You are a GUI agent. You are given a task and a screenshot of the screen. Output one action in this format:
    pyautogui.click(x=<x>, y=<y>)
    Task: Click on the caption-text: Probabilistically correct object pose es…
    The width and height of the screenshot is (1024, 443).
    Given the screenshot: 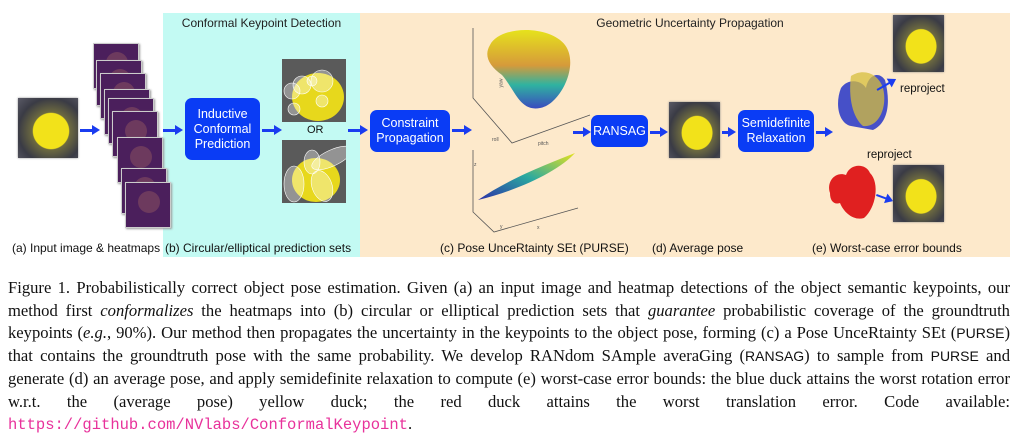 What is the action you would take?
    pyautogui.click(x=509, y=299)
    